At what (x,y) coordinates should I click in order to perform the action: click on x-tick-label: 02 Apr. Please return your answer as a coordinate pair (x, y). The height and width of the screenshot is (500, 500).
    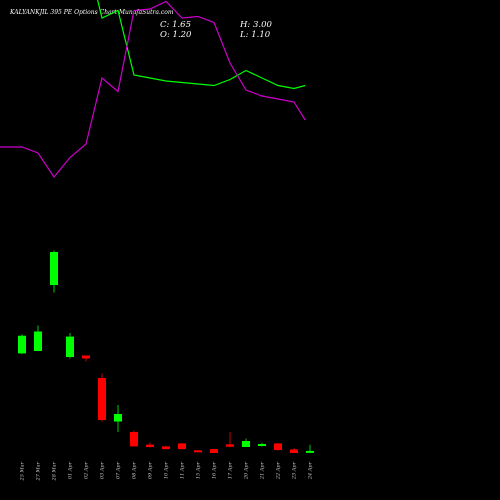
    Looking at the image, I should click on (87, 470).